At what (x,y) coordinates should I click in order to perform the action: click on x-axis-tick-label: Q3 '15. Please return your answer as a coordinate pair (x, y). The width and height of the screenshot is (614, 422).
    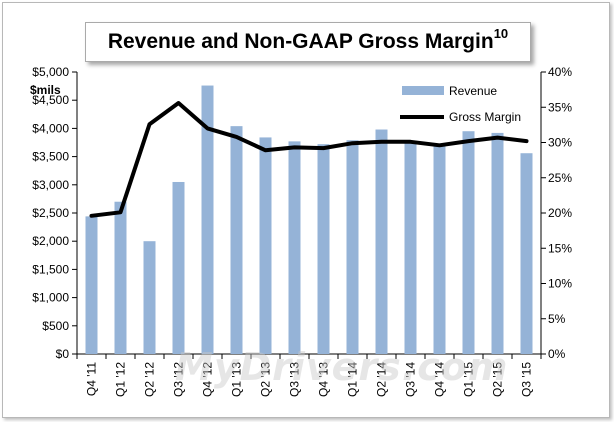
    Looking at the image, I should click on (527, 379).